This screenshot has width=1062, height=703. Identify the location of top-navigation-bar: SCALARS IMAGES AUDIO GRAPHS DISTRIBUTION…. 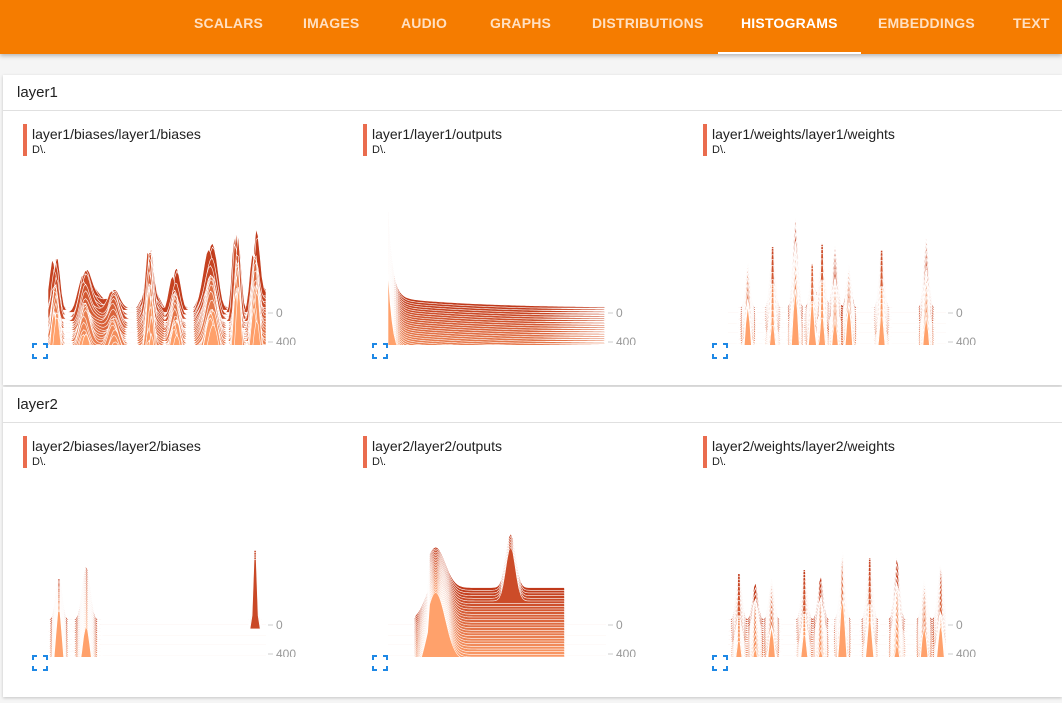
(531, 27).